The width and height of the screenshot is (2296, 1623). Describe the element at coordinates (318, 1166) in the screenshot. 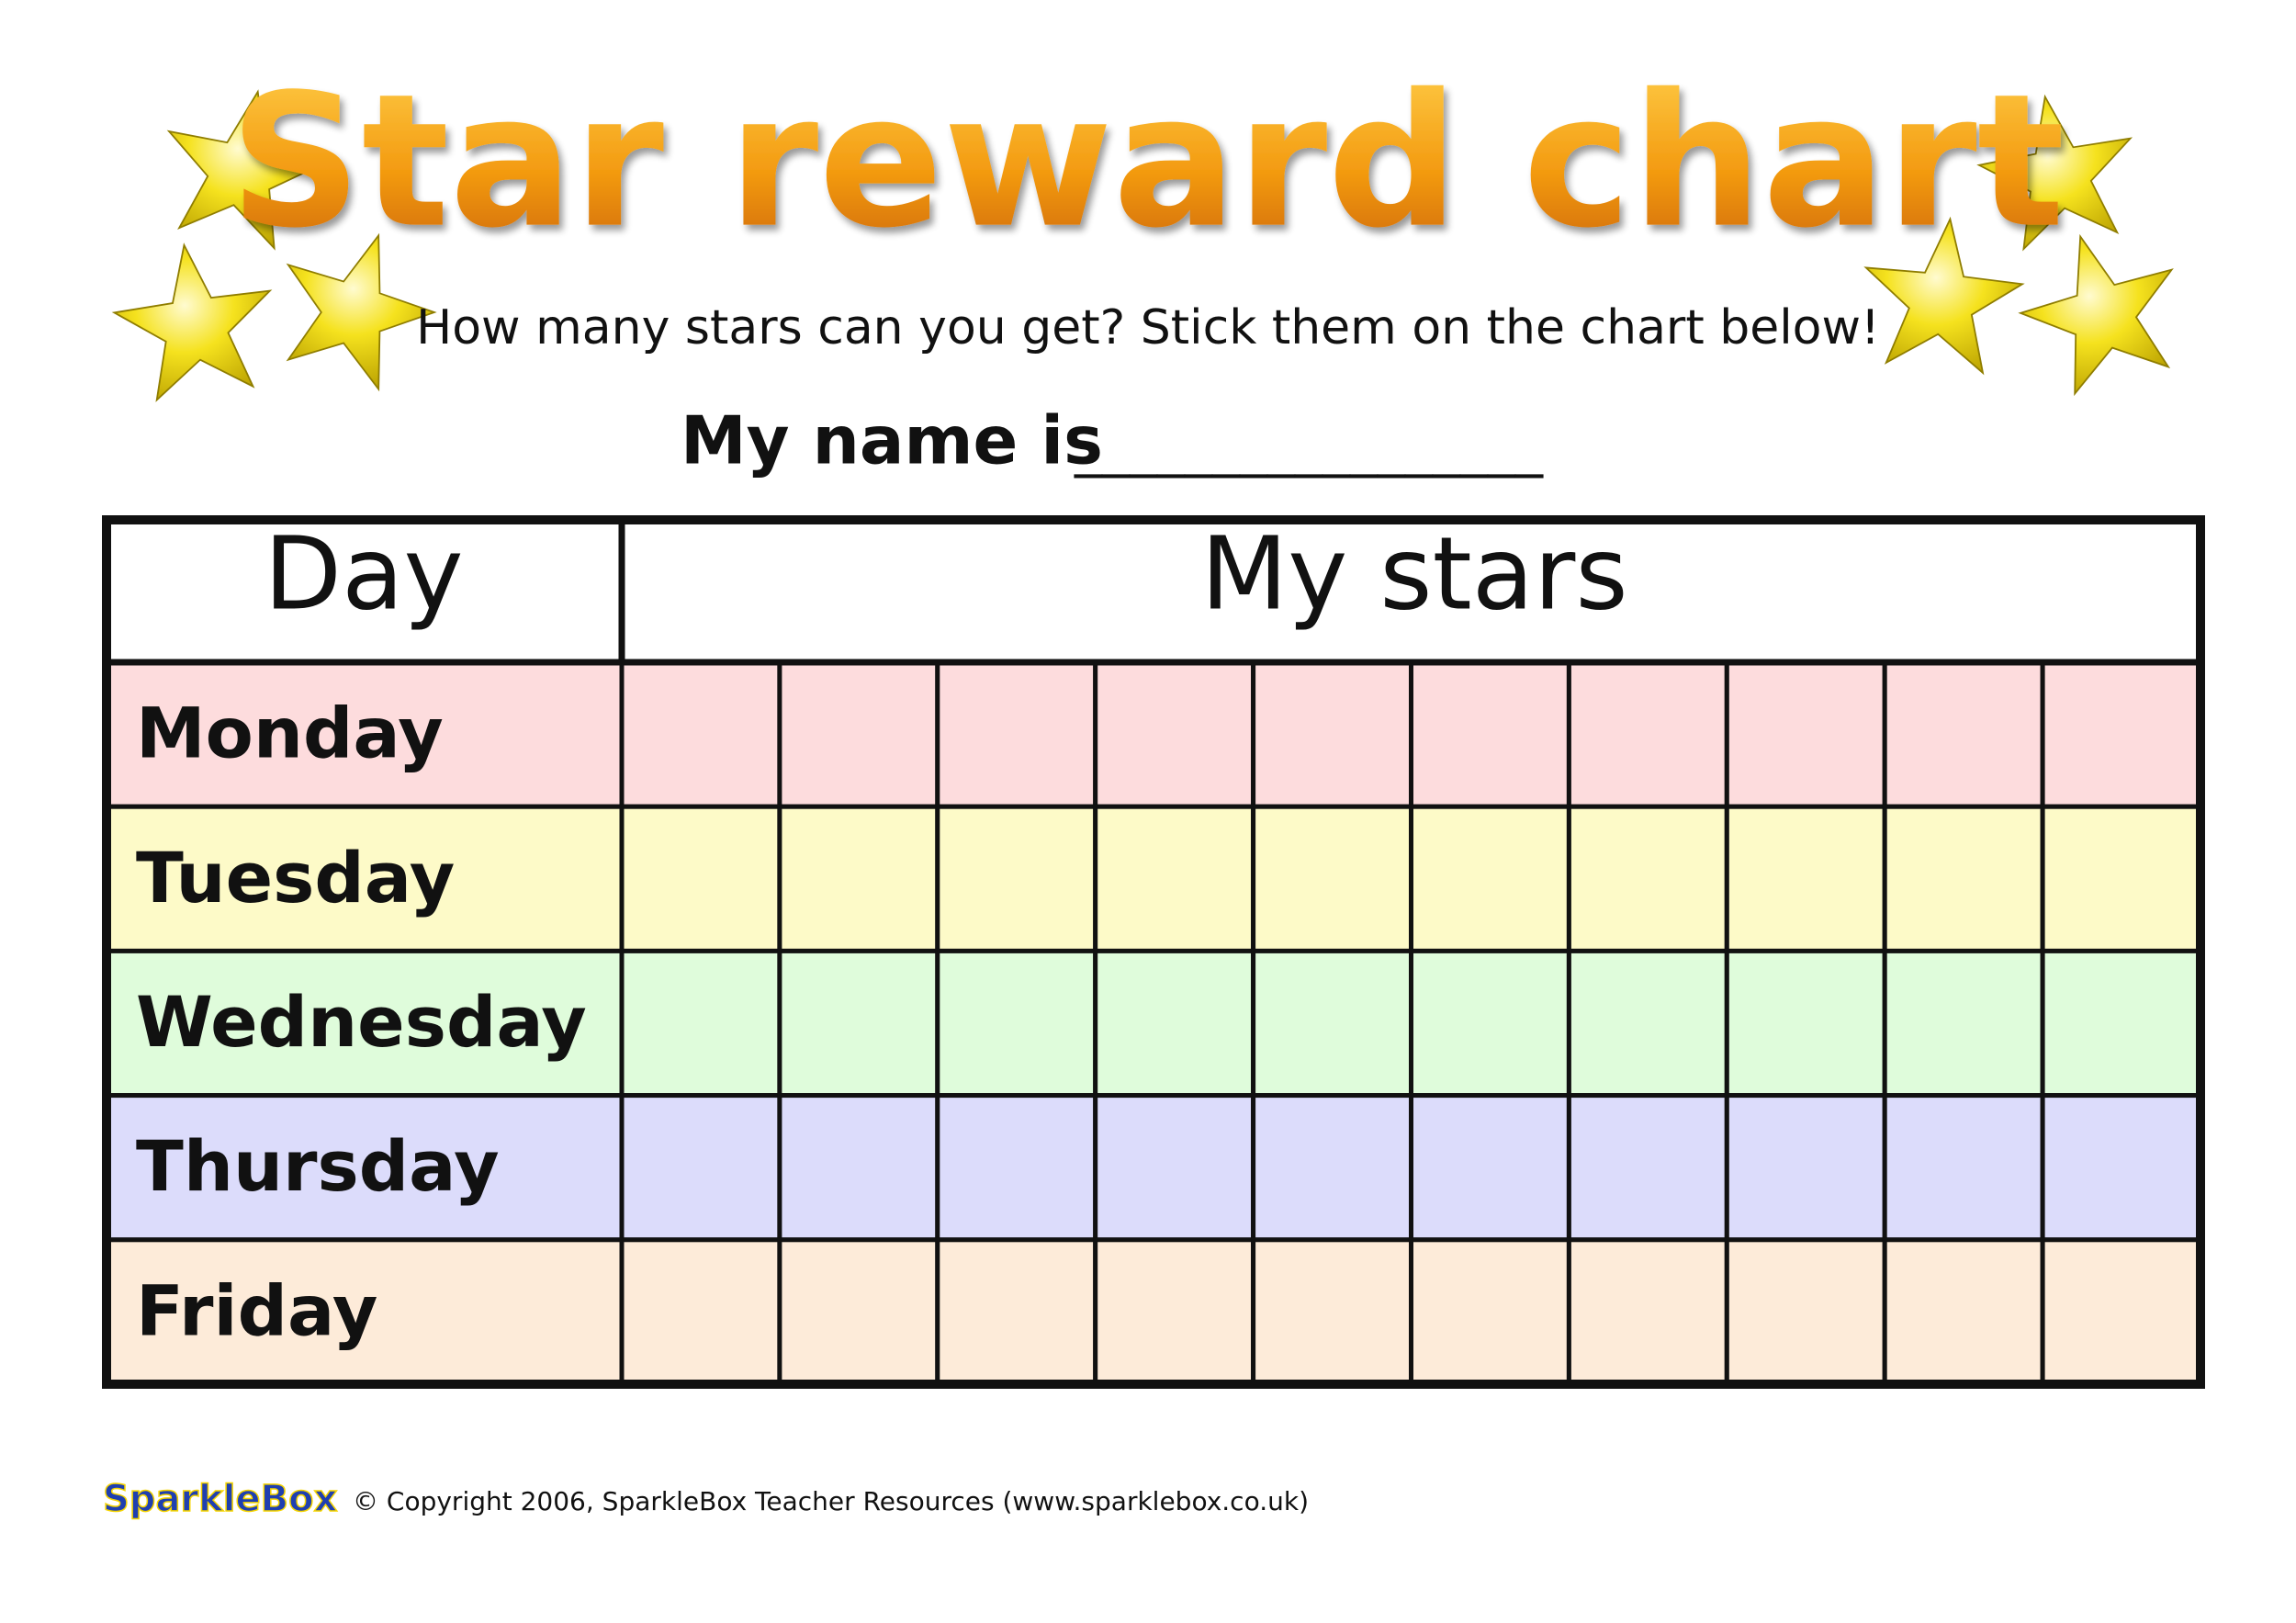

I see `day-label: Thursday` at that location.